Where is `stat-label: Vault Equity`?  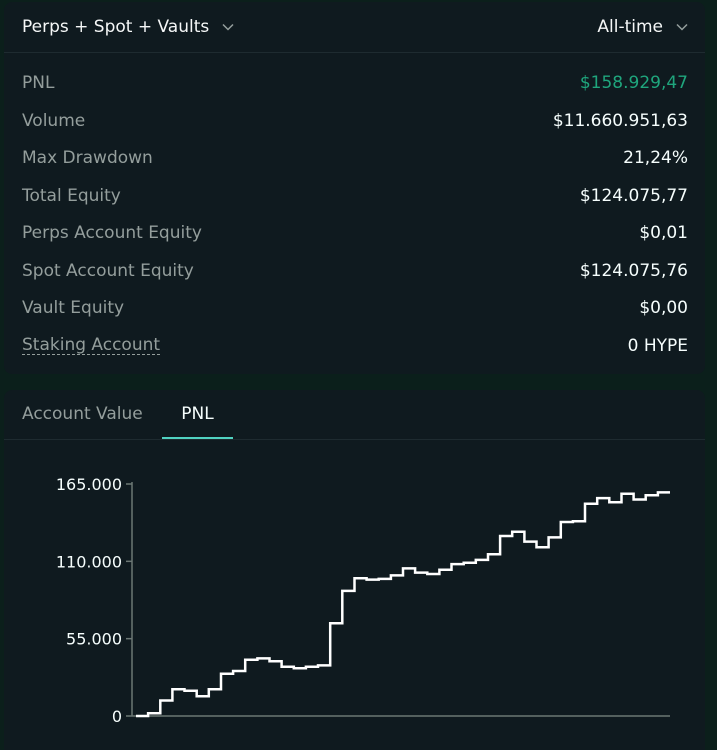 stat-label: Vault Equity is located at coordinates (73, 308).